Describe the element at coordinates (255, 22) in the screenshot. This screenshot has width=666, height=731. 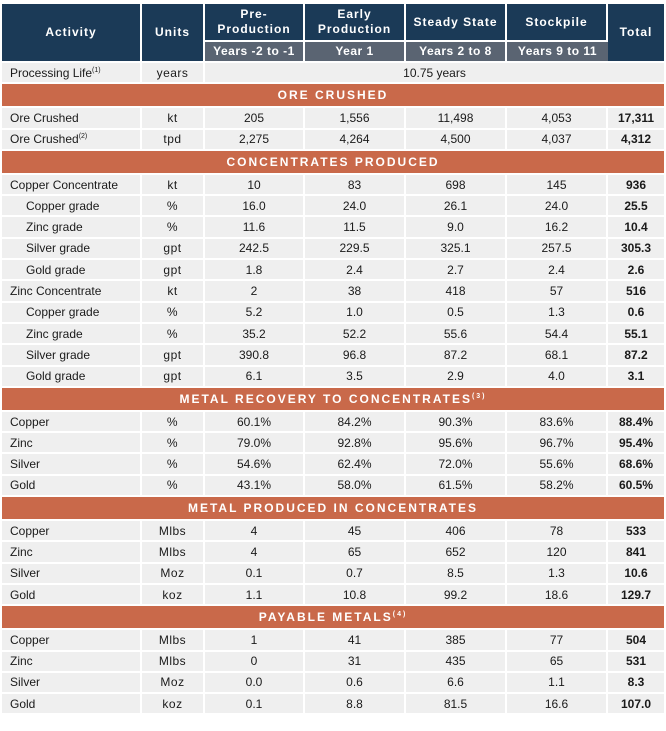
I see `header-pre-production: Pre-Production` at that location.